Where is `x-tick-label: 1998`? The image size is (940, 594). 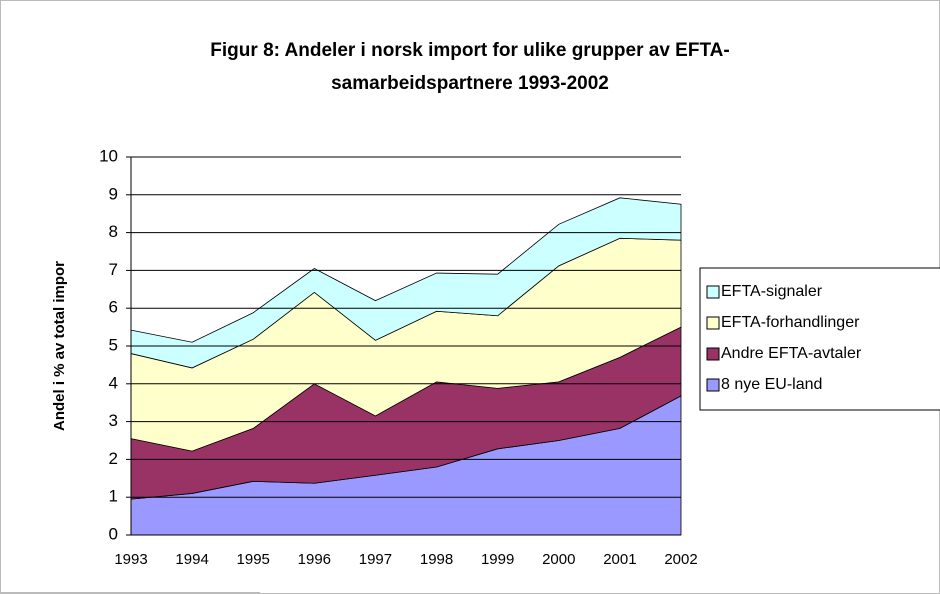
x-tick-label: 1998 is located at coordinates (436, 559).